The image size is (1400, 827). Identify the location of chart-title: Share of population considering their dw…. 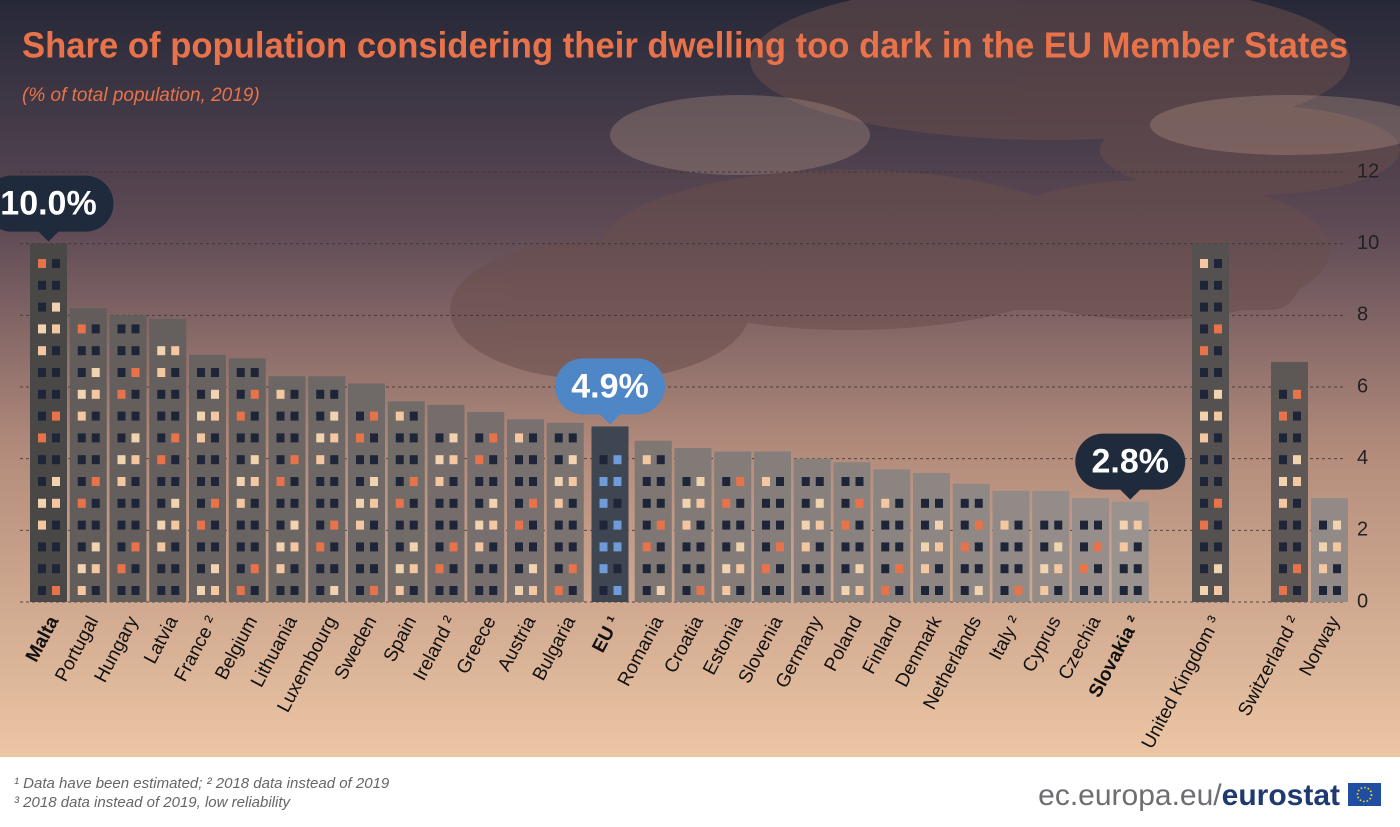
(685, 45).